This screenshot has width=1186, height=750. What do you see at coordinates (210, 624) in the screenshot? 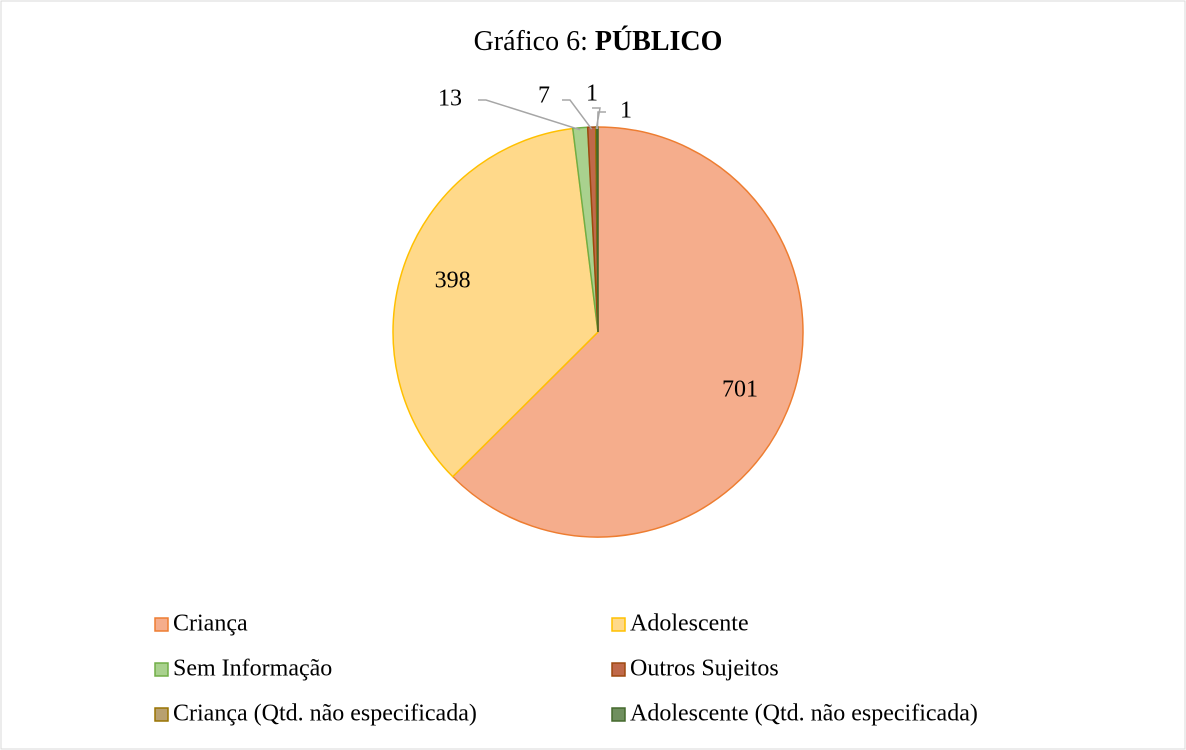
I see `legend-label: Criança` at bounding box center [210, 624].